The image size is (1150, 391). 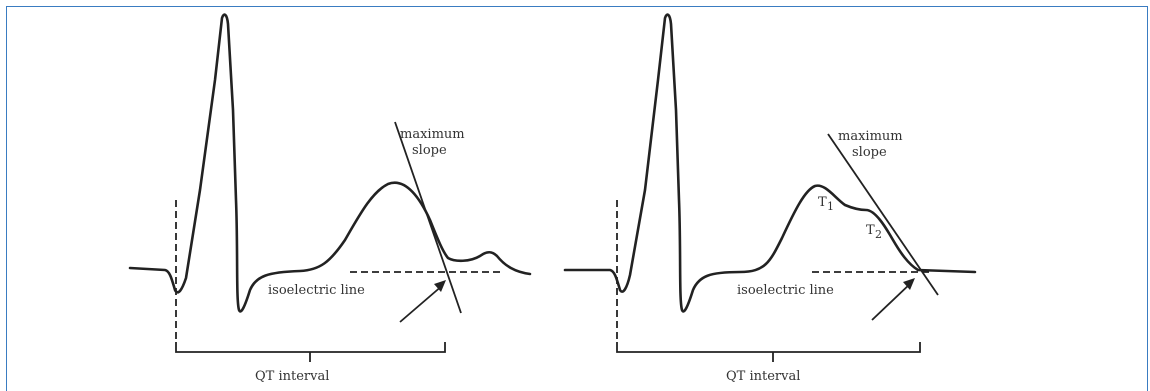 I want to click on slope-label-line2-right: slope, so click(x=869, y=152).